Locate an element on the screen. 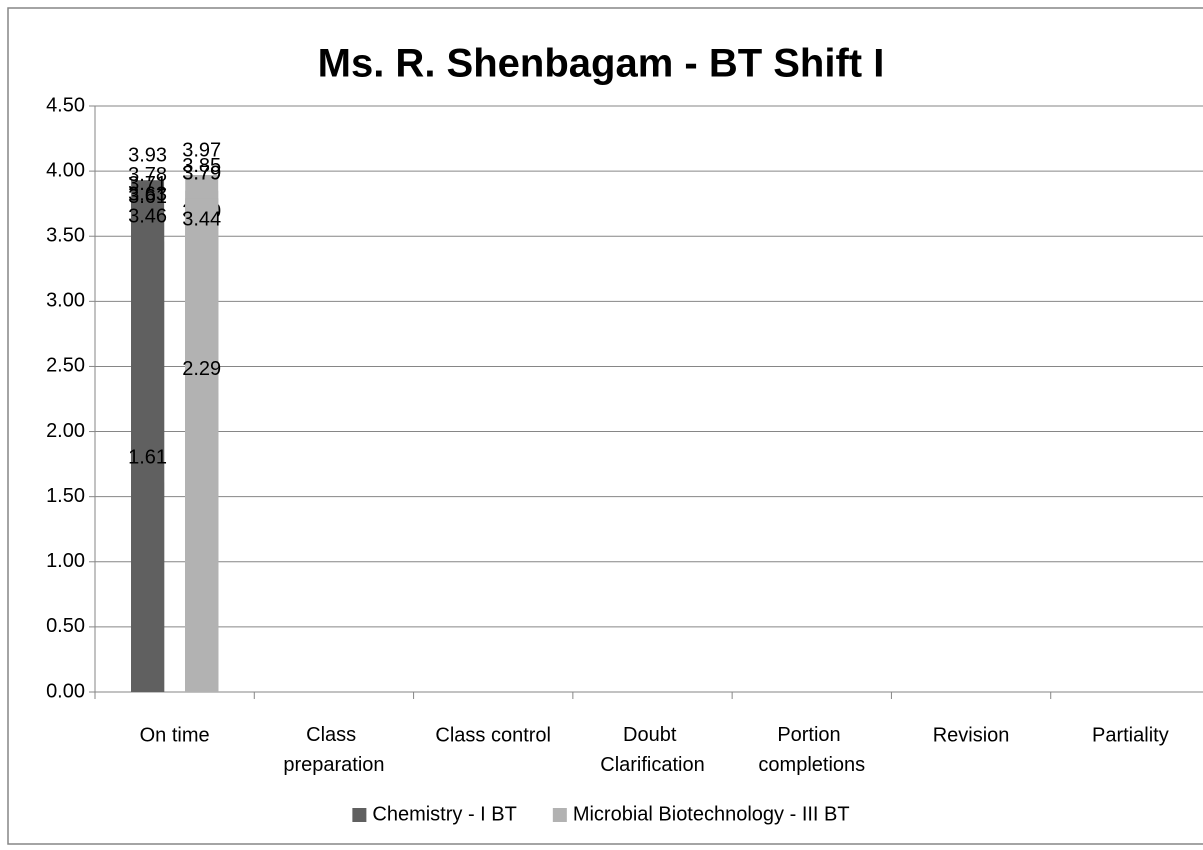 The height and width of the screenshot is (850, 1203). y-tick-label: 1.00 is located at coordinates (65, 561).